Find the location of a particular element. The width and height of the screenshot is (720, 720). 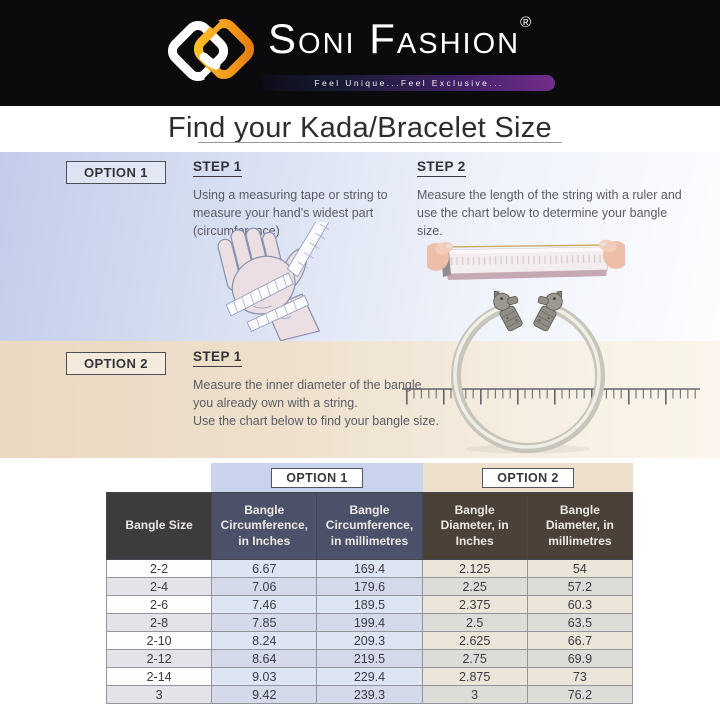

table-cell: 73 is located at coordinates (580, 676).